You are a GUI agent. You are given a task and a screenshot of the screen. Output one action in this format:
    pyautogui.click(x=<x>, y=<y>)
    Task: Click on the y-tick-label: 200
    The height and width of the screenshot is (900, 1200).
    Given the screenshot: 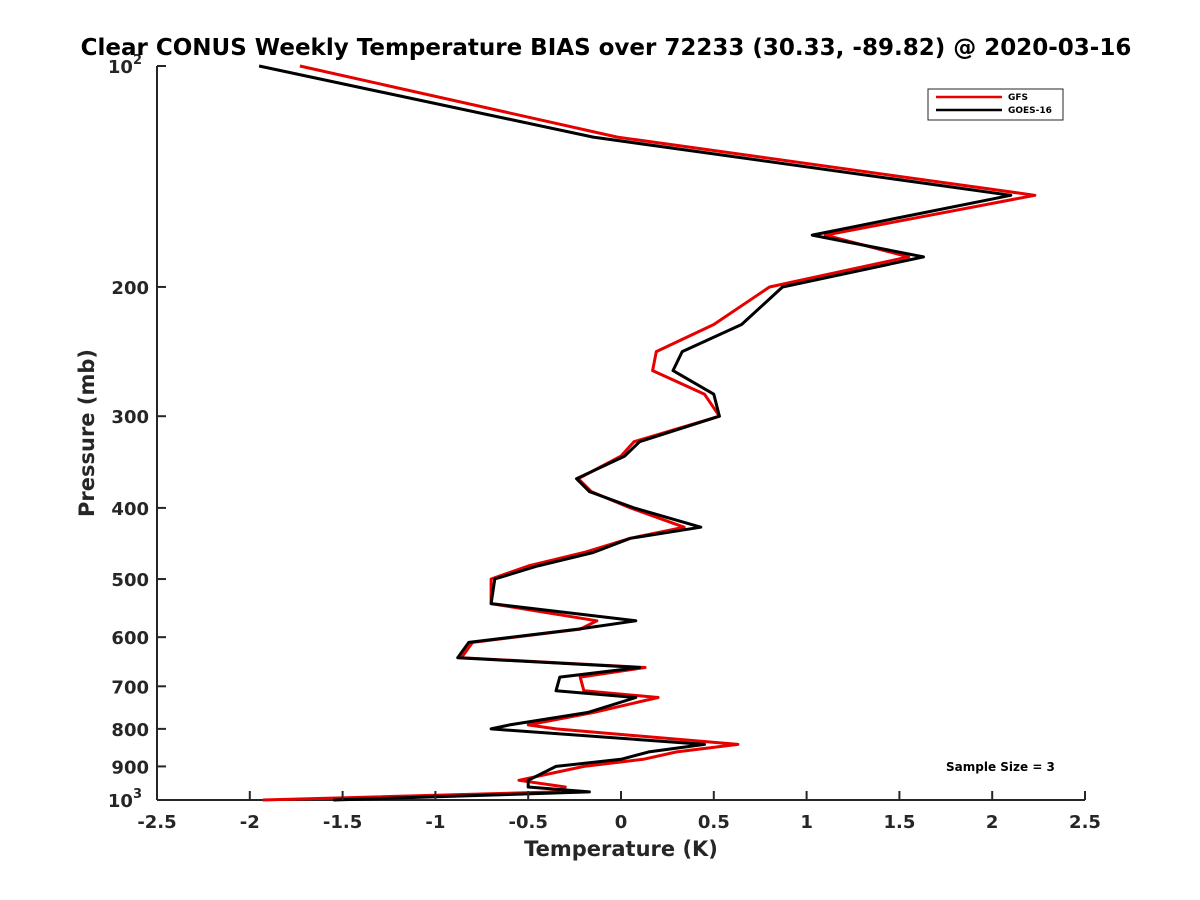 What is the action you would take?
    pyautogui.click(x=130, y=288)
    